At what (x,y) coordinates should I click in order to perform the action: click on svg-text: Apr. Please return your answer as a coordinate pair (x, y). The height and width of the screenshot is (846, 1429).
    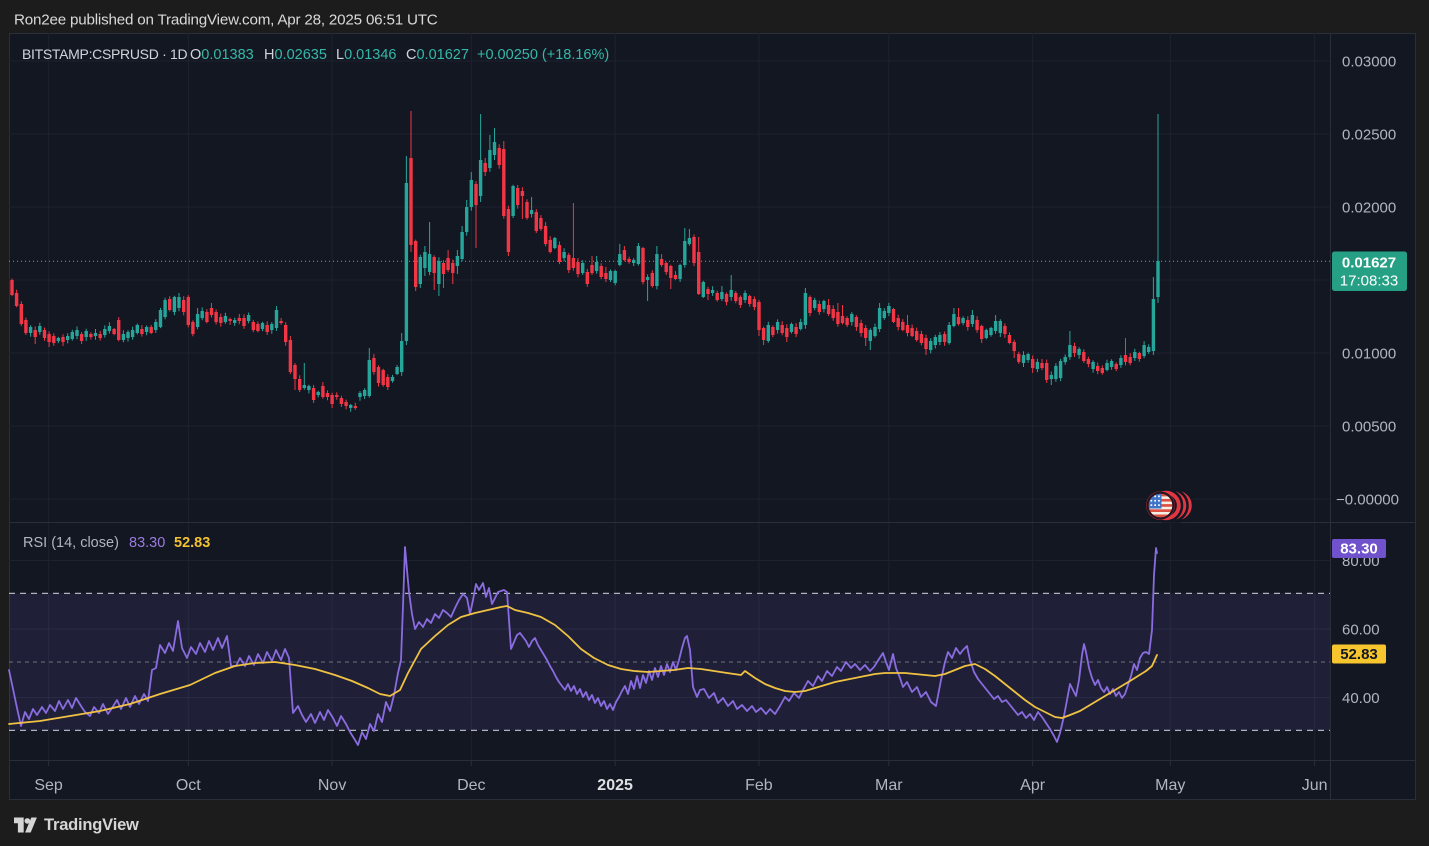
    Looking at the image, I should click on (1033, 785).